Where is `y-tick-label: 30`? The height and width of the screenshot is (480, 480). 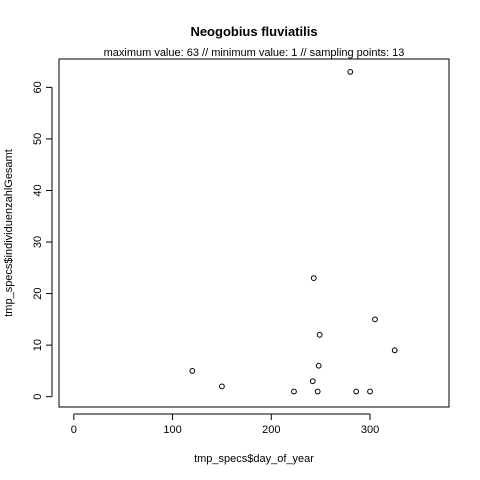
y-tick-label: 30 is located at coordinates (38, 242).